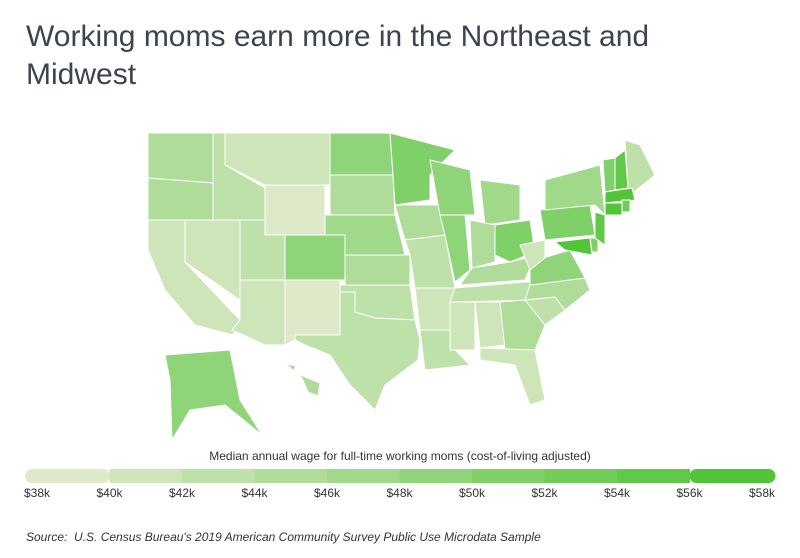  I want to click on legend-tick-label: $42k, so click(182, 493).